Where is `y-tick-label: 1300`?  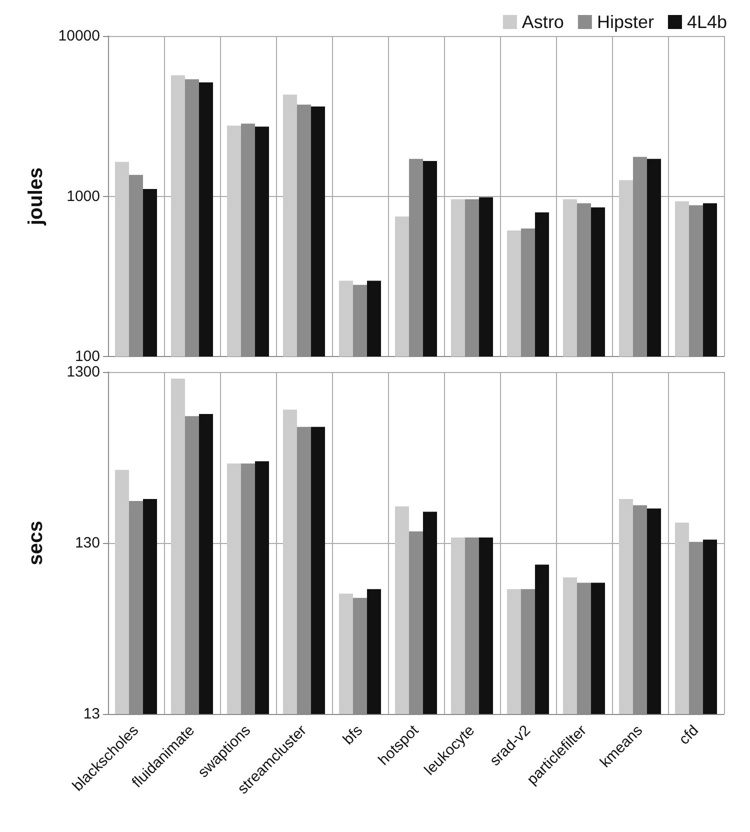
y-tick-label: 1300 is located at coordinates (83, 372).